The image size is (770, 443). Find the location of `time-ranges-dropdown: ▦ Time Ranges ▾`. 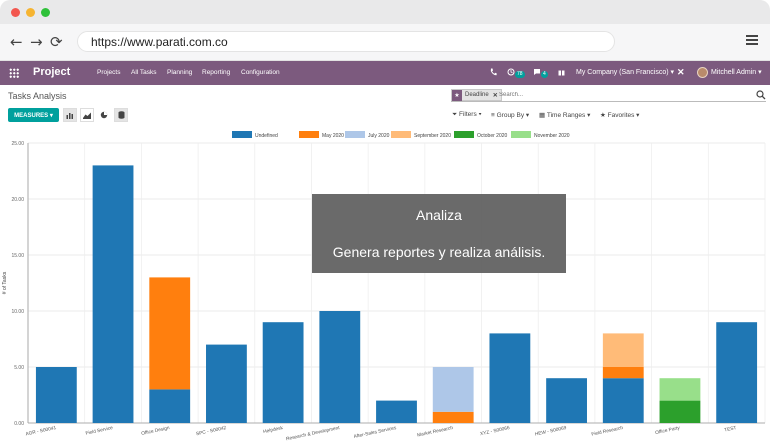

time-ranges-dropdown: ▦ Time Ranges ▾ is located at coordinates (564, 115).